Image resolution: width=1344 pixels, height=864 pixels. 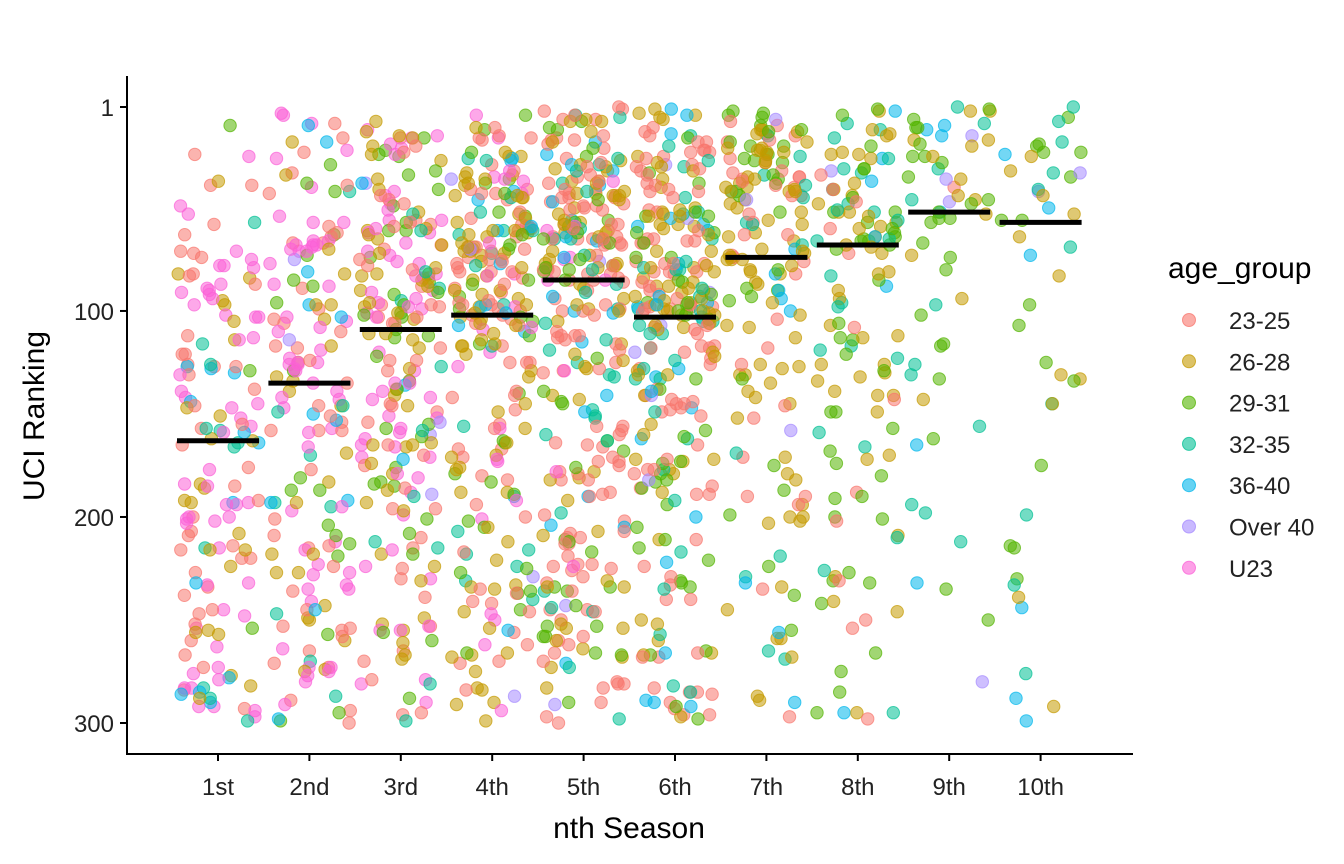 I want to click on x-tick-label: 3rd, so click(x=400, y=787).